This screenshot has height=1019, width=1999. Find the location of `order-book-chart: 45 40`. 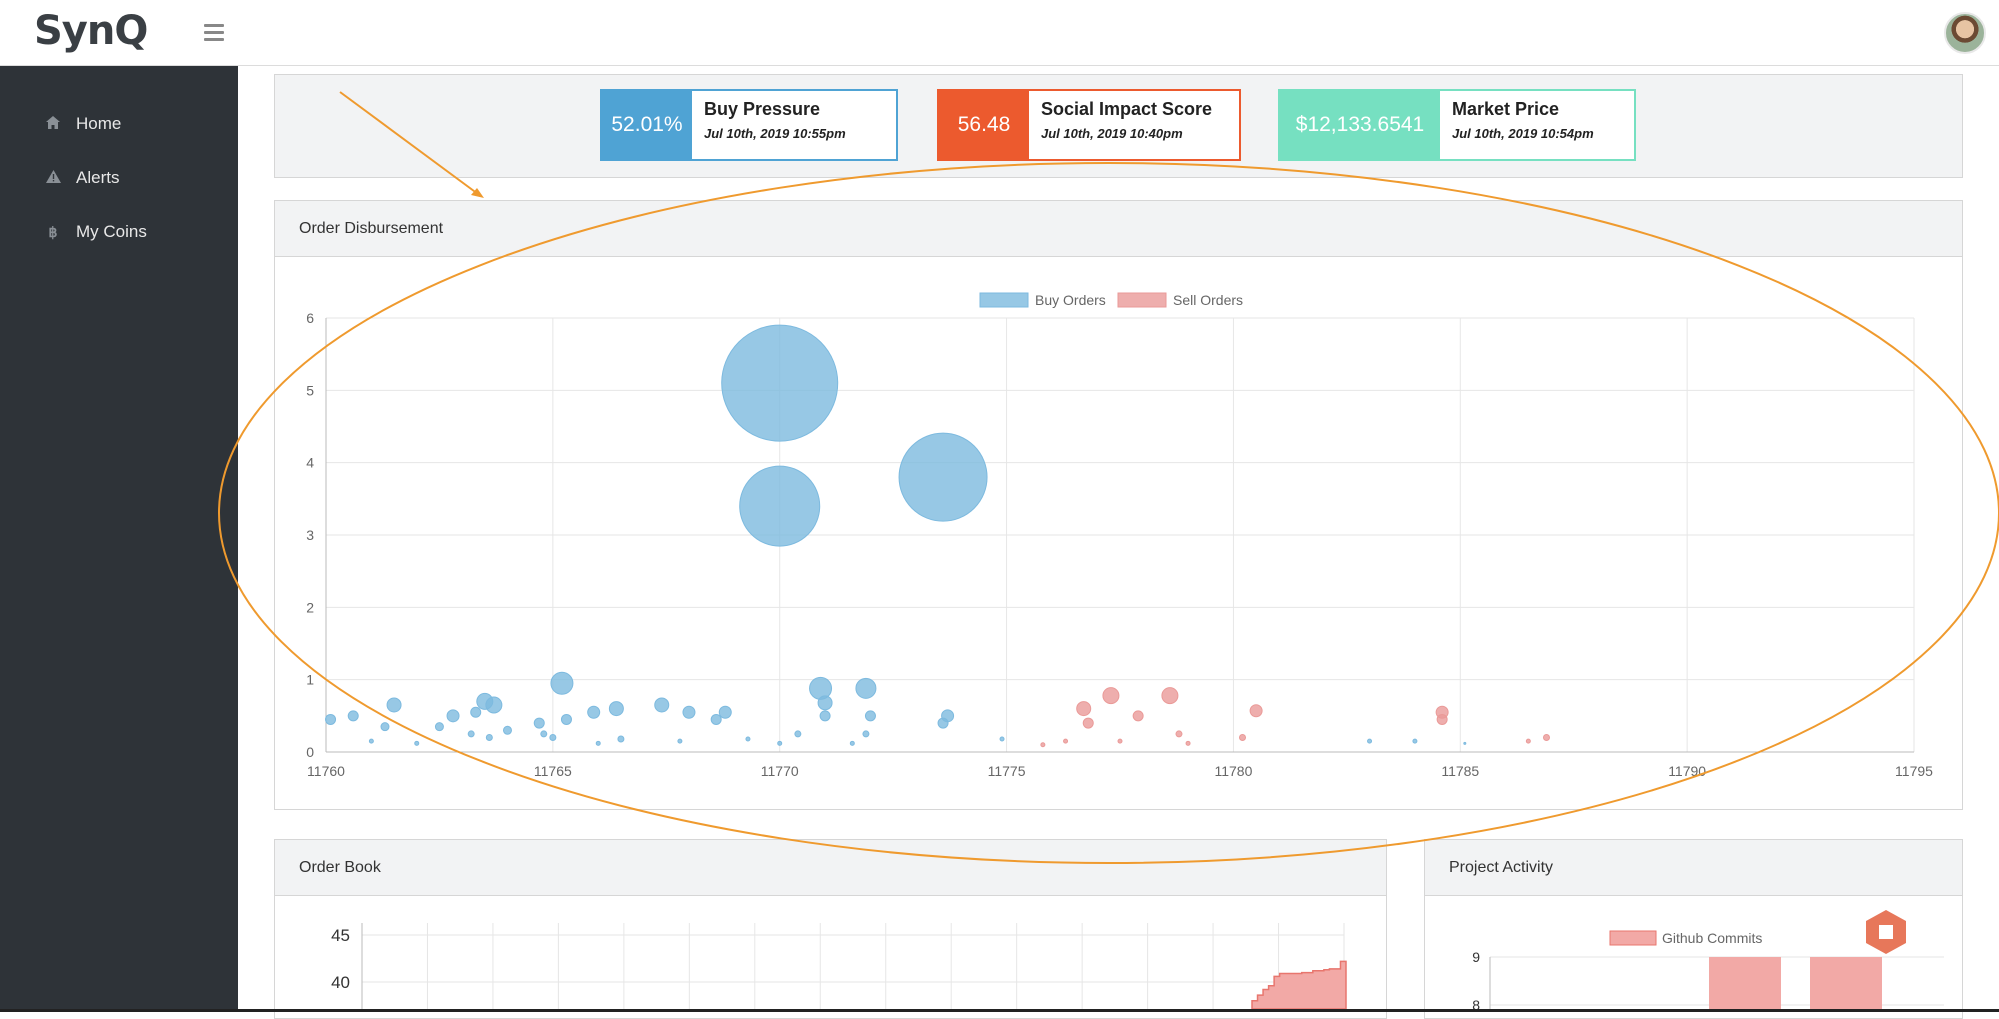

order-book-chart: 45 40 is located at coordinates (839, 966).